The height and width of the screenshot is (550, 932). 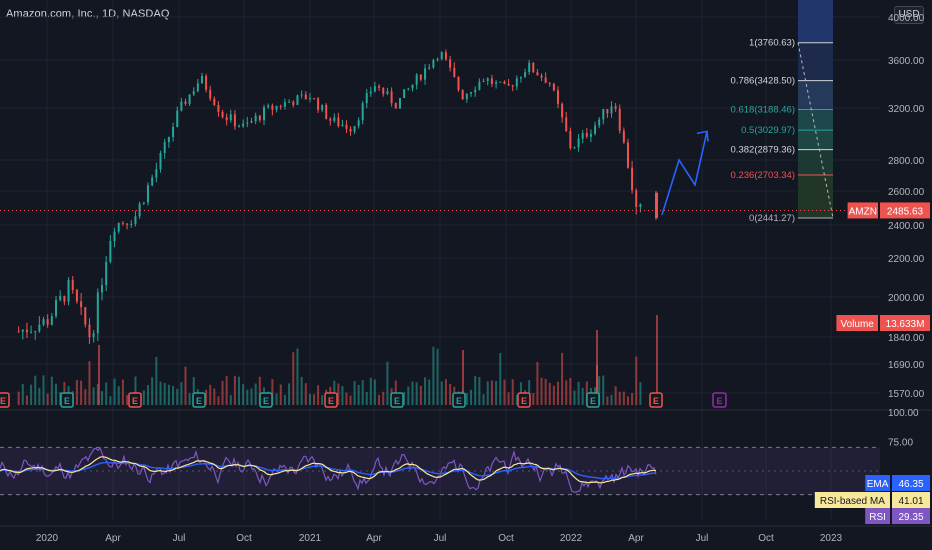 I want to click on last-price-value-bg, so click(x=905, y=210).